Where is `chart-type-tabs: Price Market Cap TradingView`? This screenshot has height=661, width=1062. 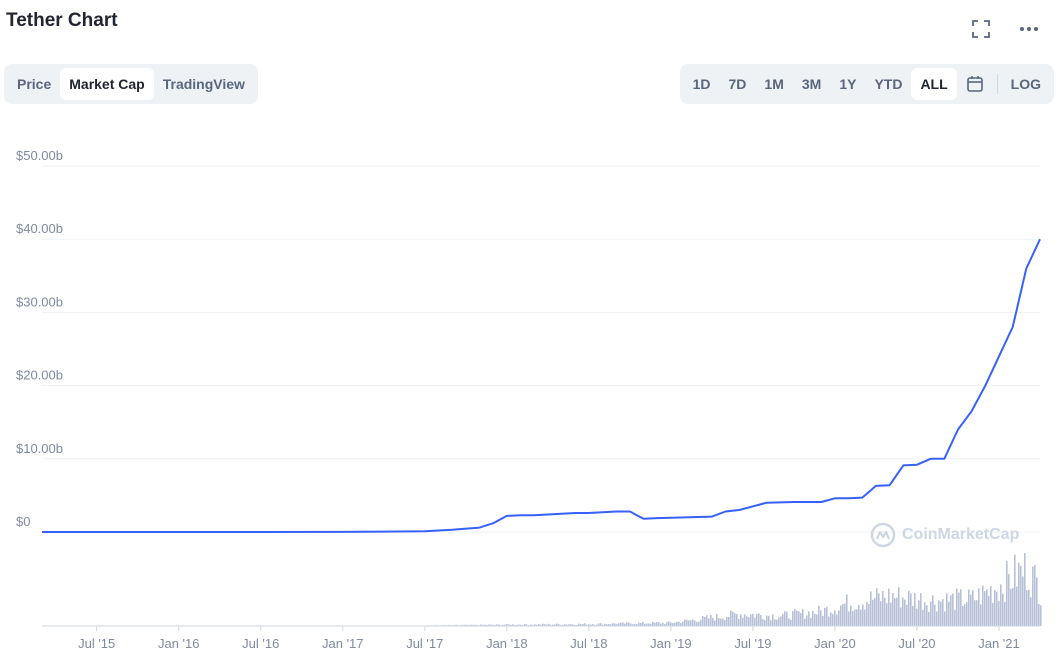 chart-type-tabs: Price Market Cap TradingView is located at coordinates (131, 84).